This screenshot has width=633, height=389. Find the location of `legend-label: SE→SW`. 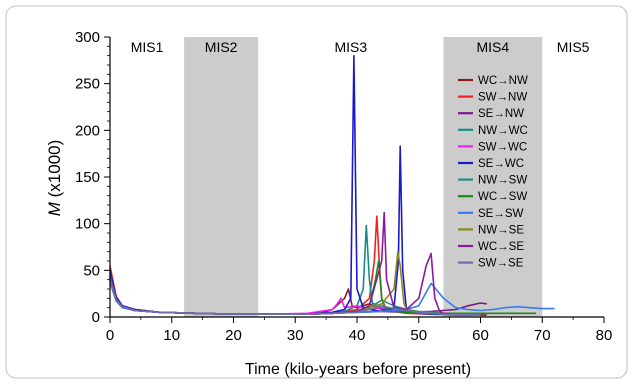

legend-label: SE→SW is located at coordinates (501, 214).